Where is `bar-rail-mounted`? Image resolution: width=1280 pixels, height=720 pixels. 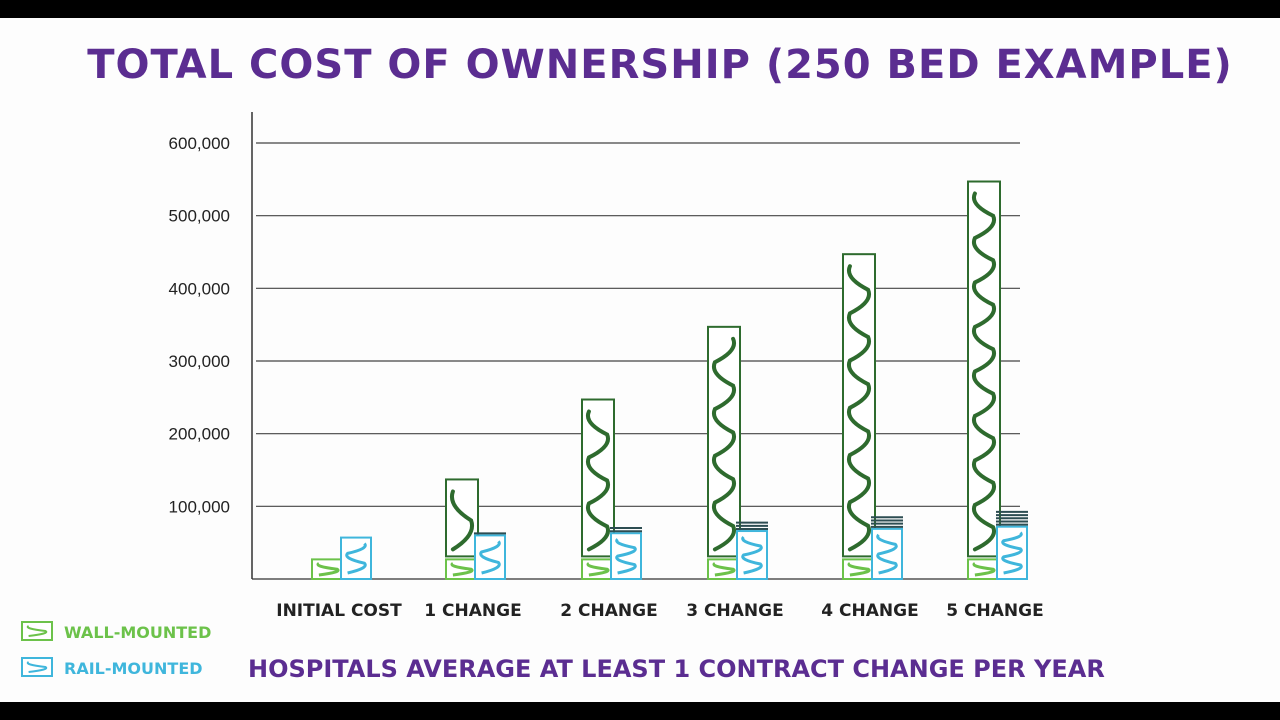
bar-rail-mounted is located at coordinates (356, 558).